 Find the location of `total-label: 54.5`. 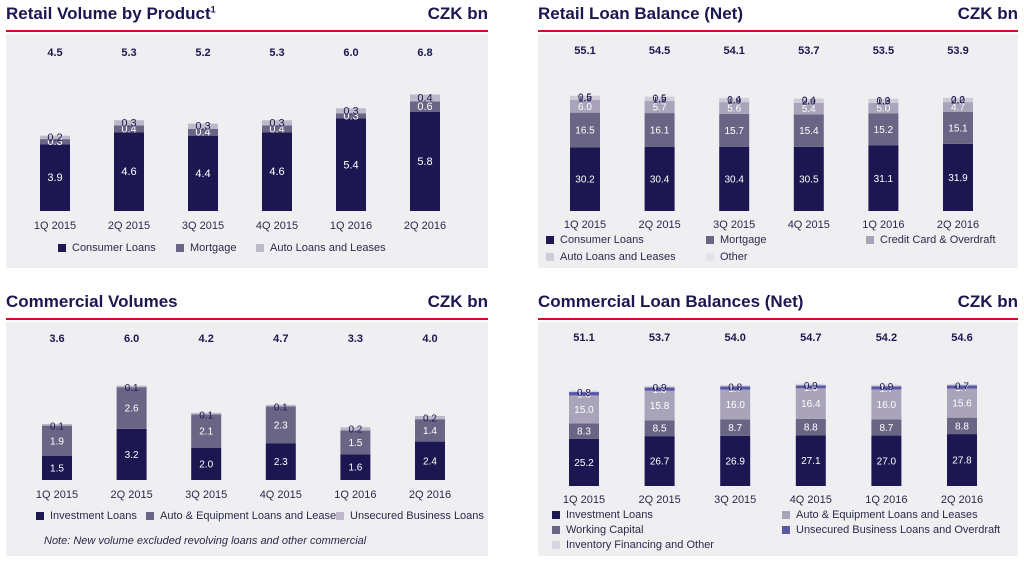

total-label: 54.5 is located at coordinates (659, 51).